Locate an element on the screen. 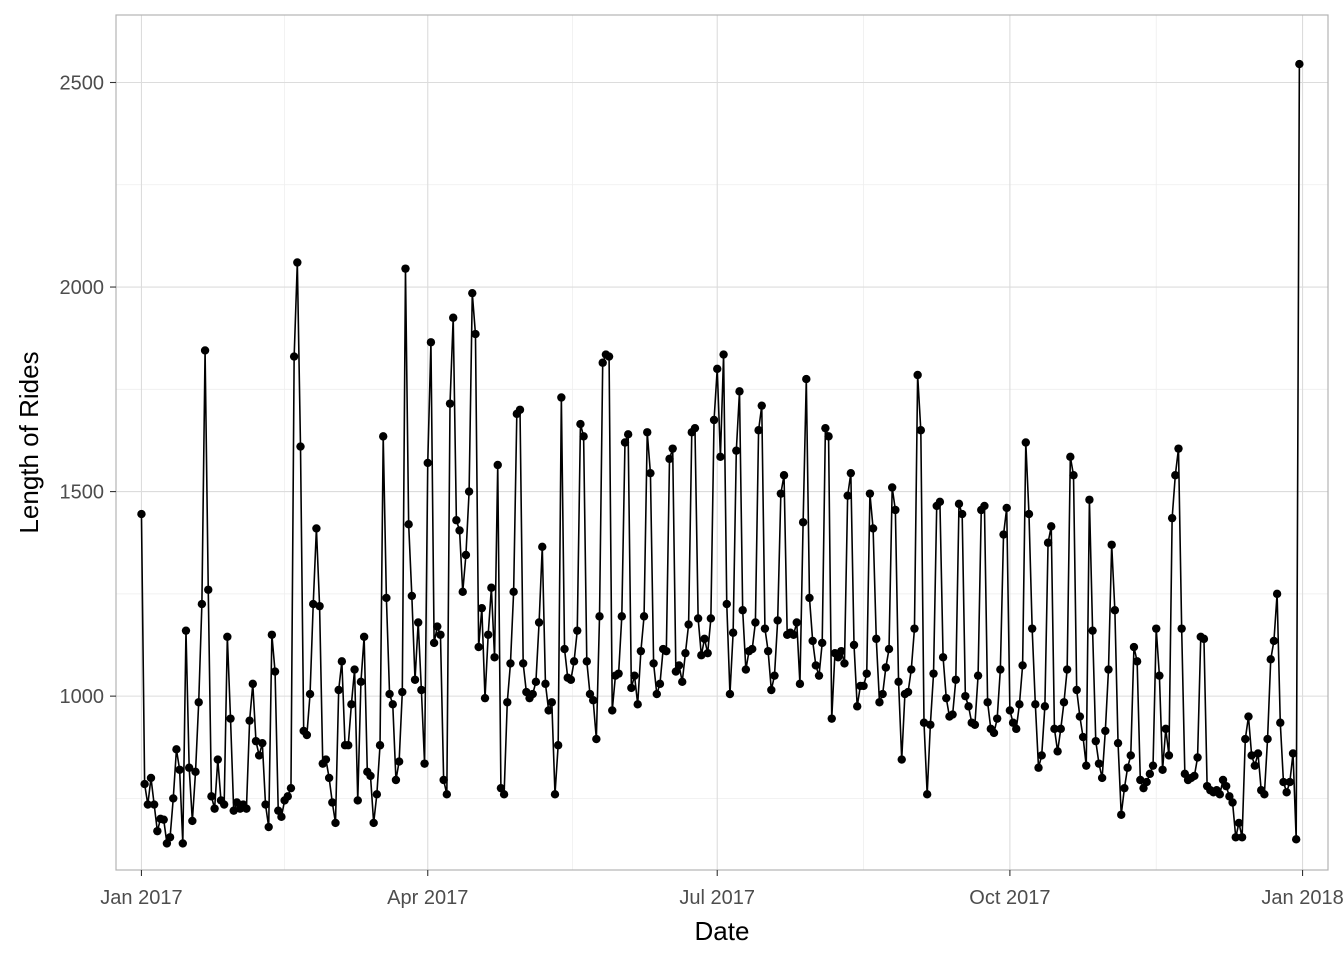  y-axis: 1000 1500 2000 2500 is located at coordinates (88, 390).